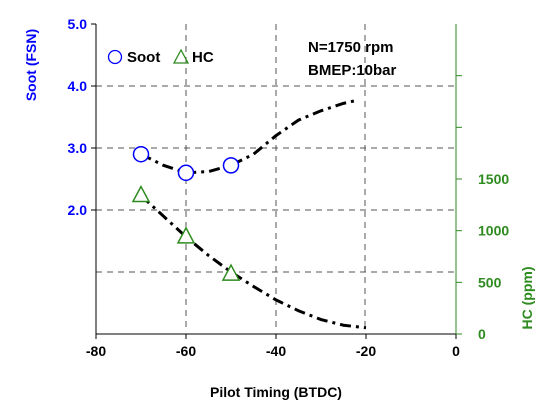 Image resolution: width=550 pixels, height=410 pixels. What do you see at coordinates (143, 57) in the screenshot?
I see `legend-soot-label: Soot` at bounding box center [143, 57].